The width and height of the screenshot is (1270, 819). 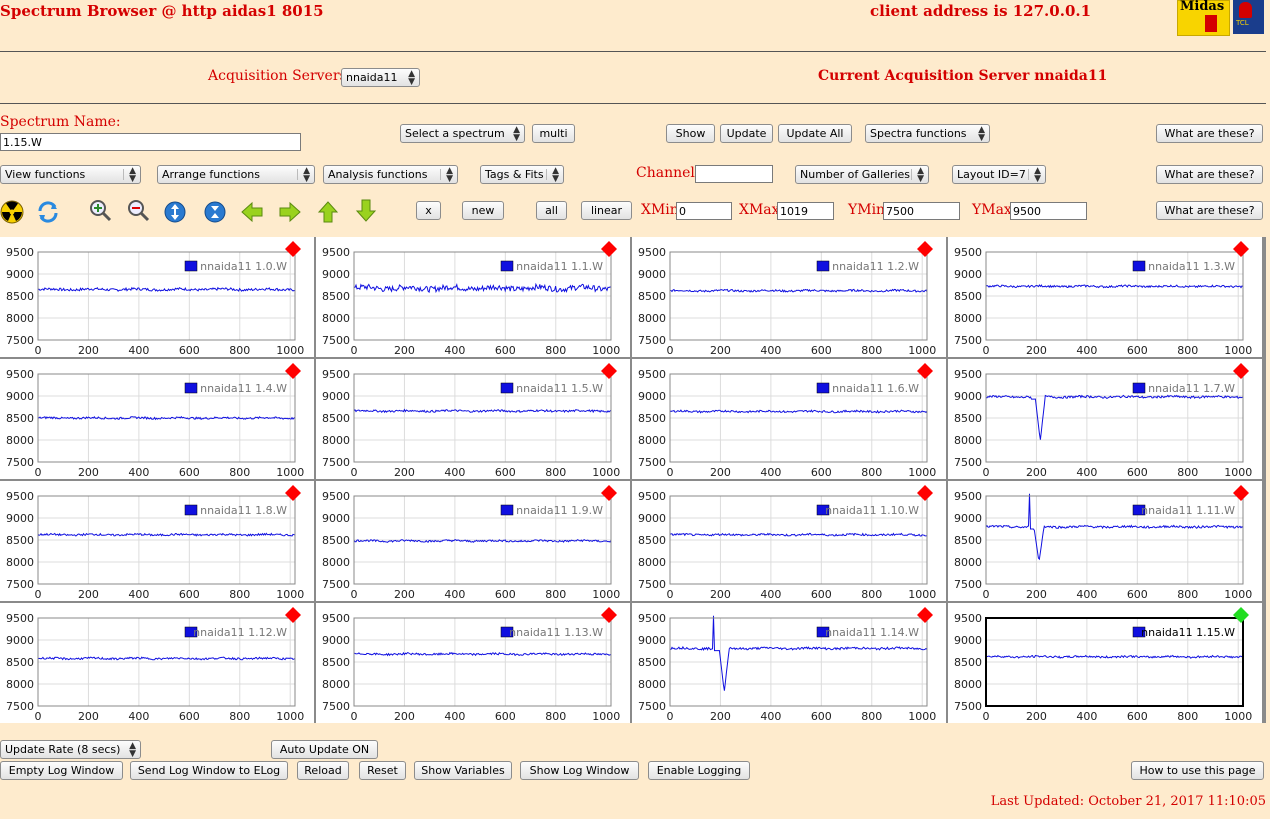 What do you see at coordinates (483, 210) in the screenshot?
I see `new-button: new` at bounding box center [483, 210].